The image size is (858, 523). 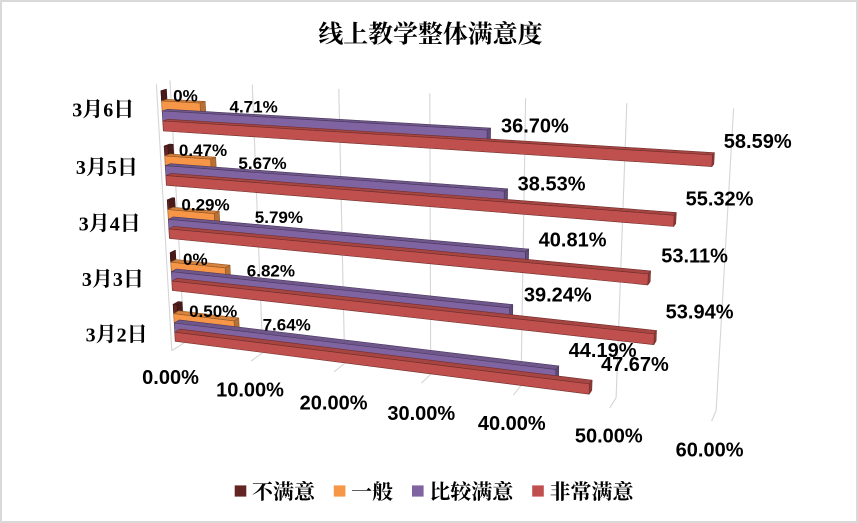 I want to click on svg-text: 55.32%, so click(x=720, y=200).